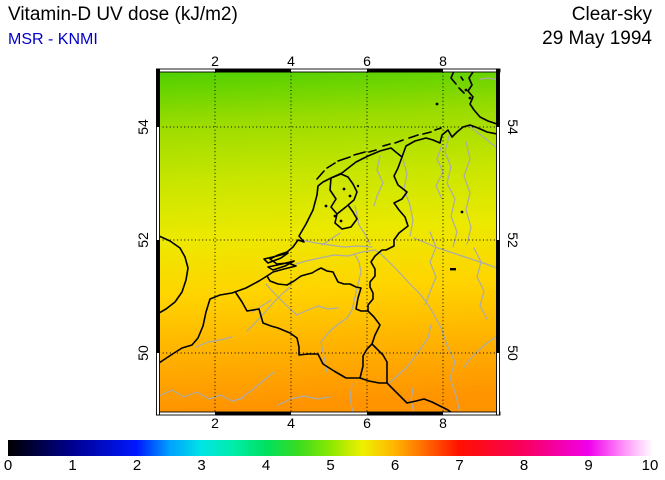 The width and height of the screenshot is (665, 480). Describe the element at coordinates (143, 127) in the screenshot. I see `left-tick-54: 54` at that location.